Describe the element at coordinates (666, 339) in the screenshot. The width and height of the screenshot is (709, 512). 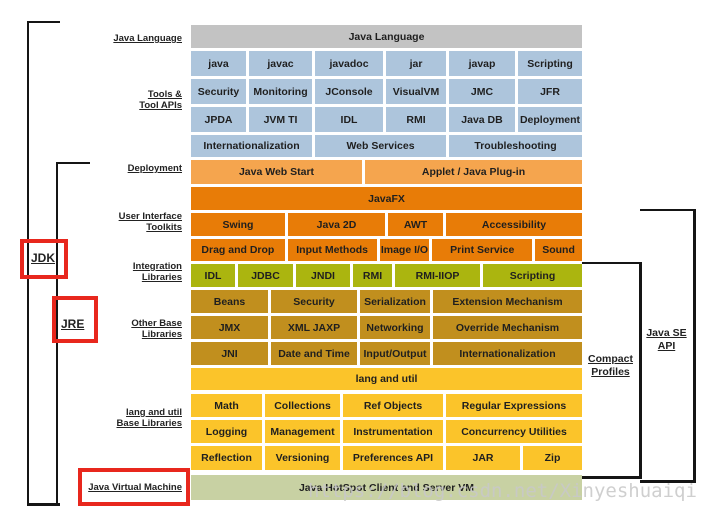
I see `label-java-se-api: Java SE API` at that location.